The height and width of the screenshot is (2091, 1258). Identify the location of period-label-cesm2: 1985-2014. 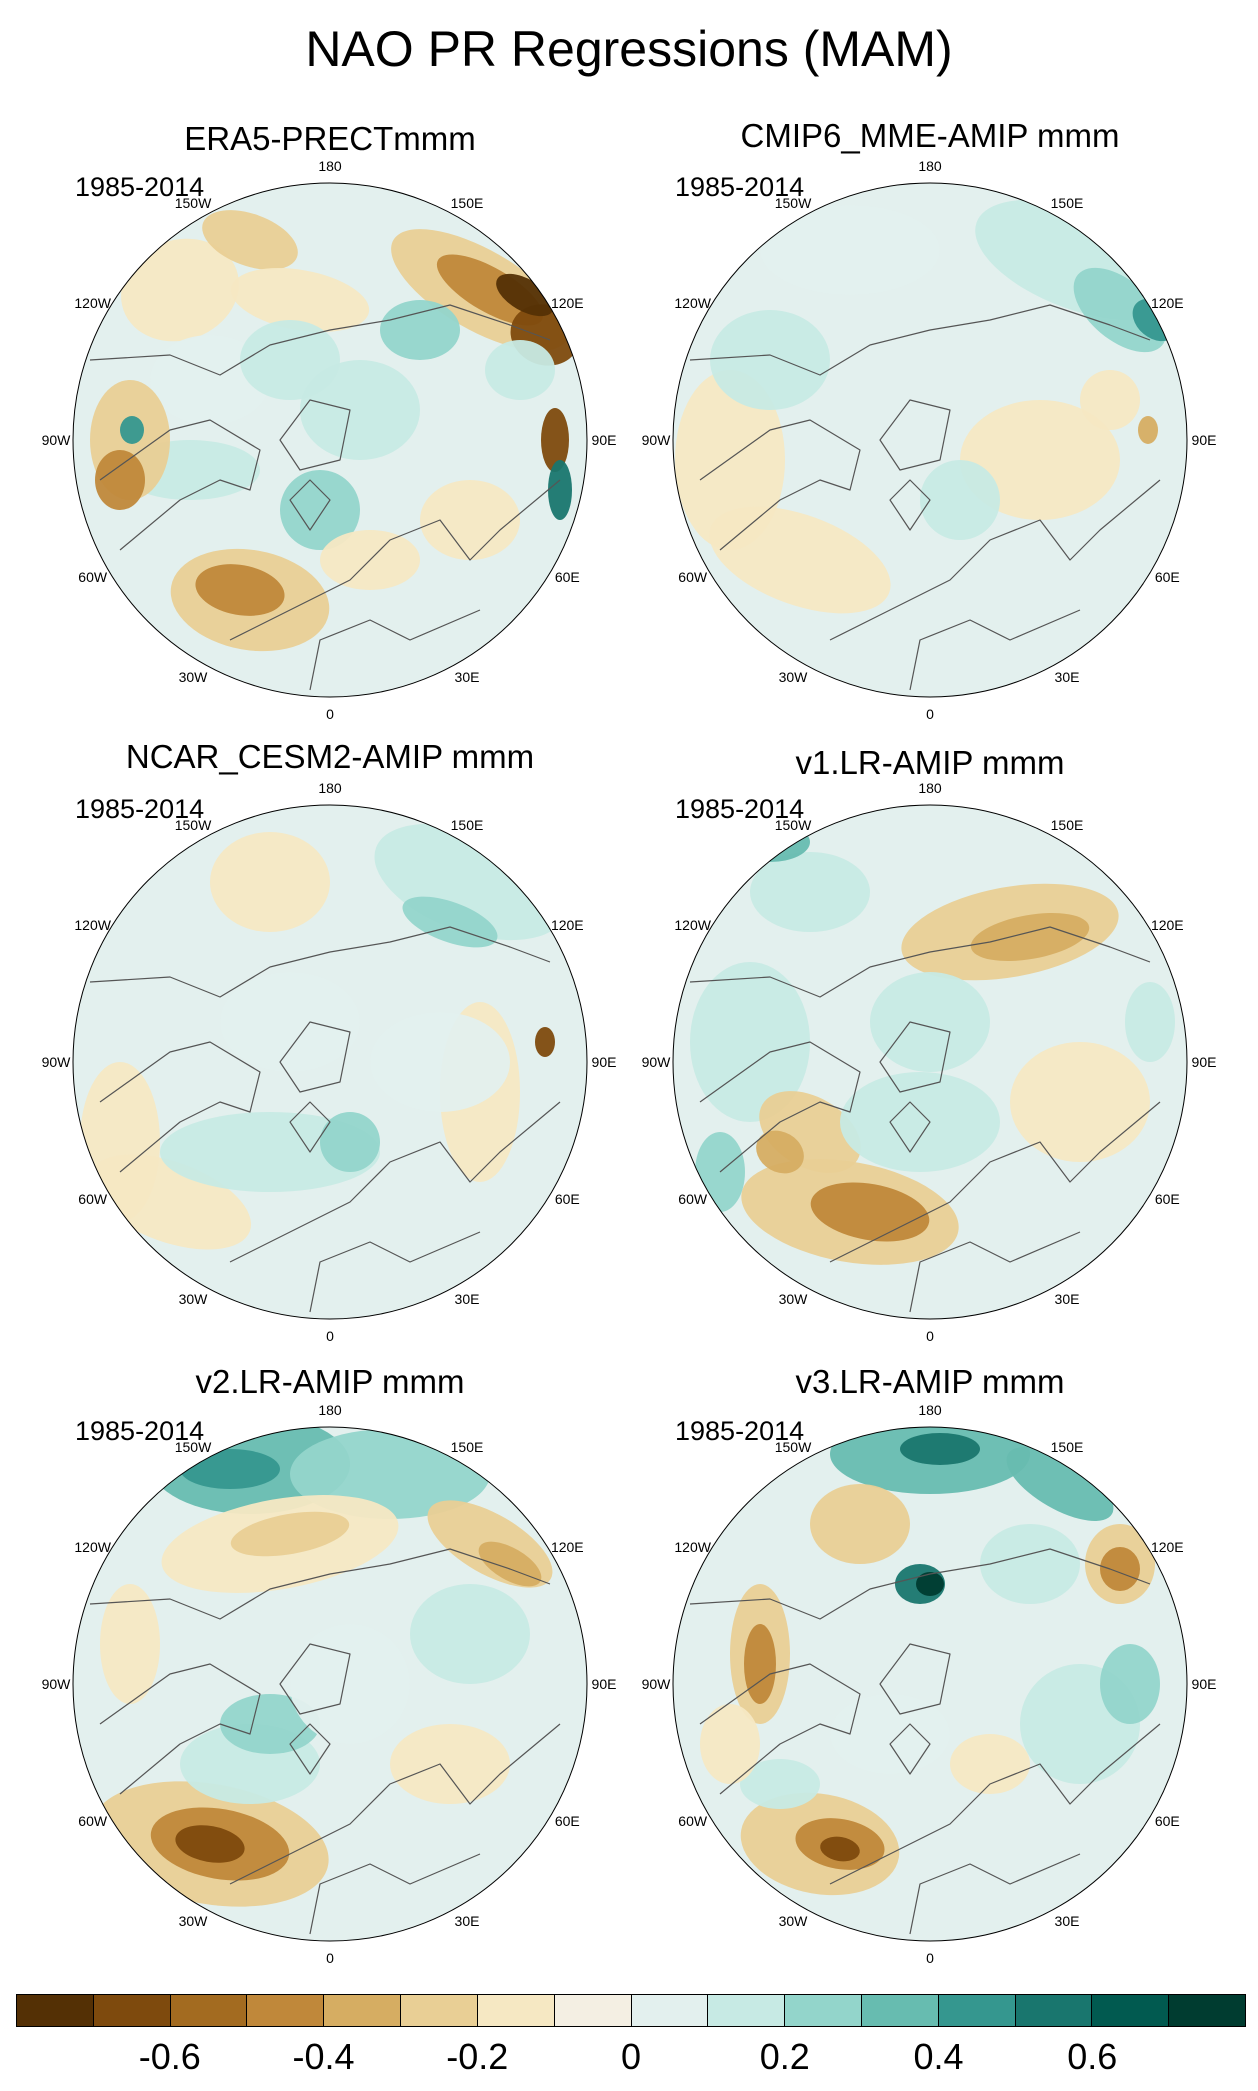
(140, 809).